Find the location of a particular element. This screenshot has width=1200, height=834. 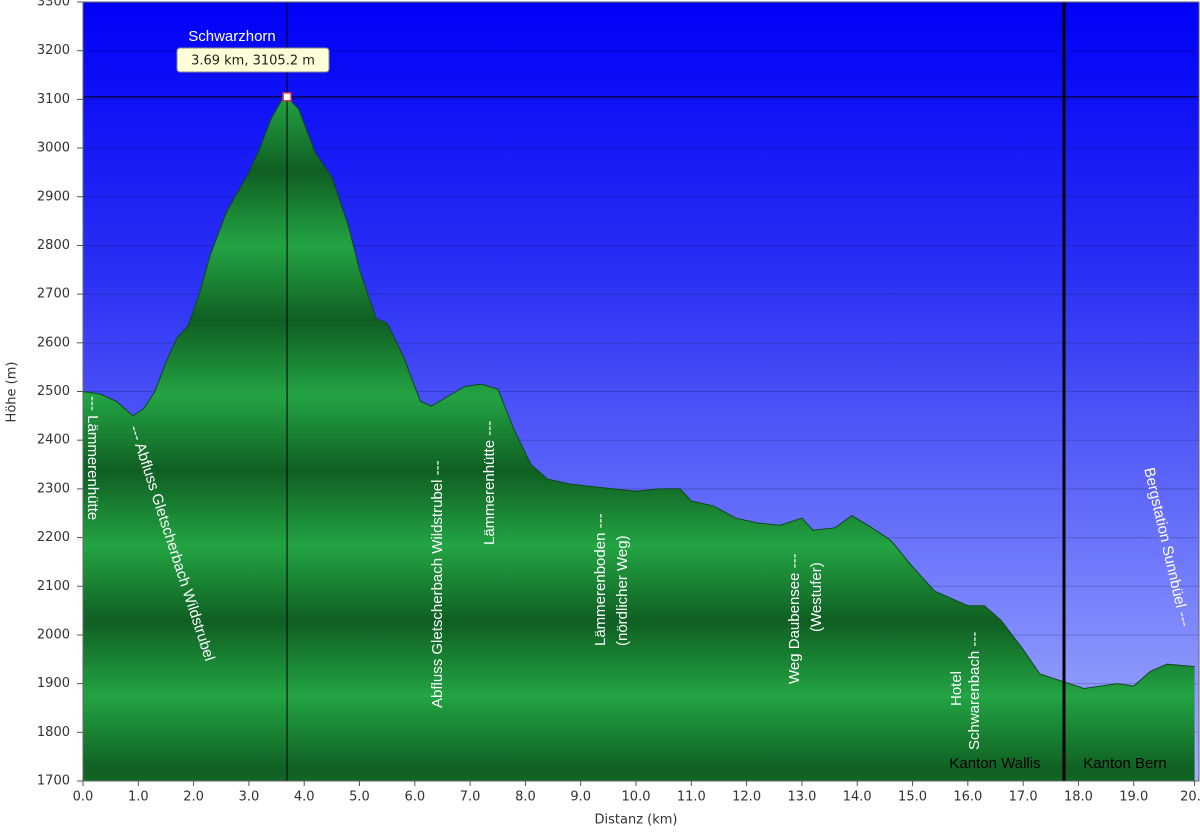

waypoint-label: (nördlicher Weg) is located at coordinates (622, 590).